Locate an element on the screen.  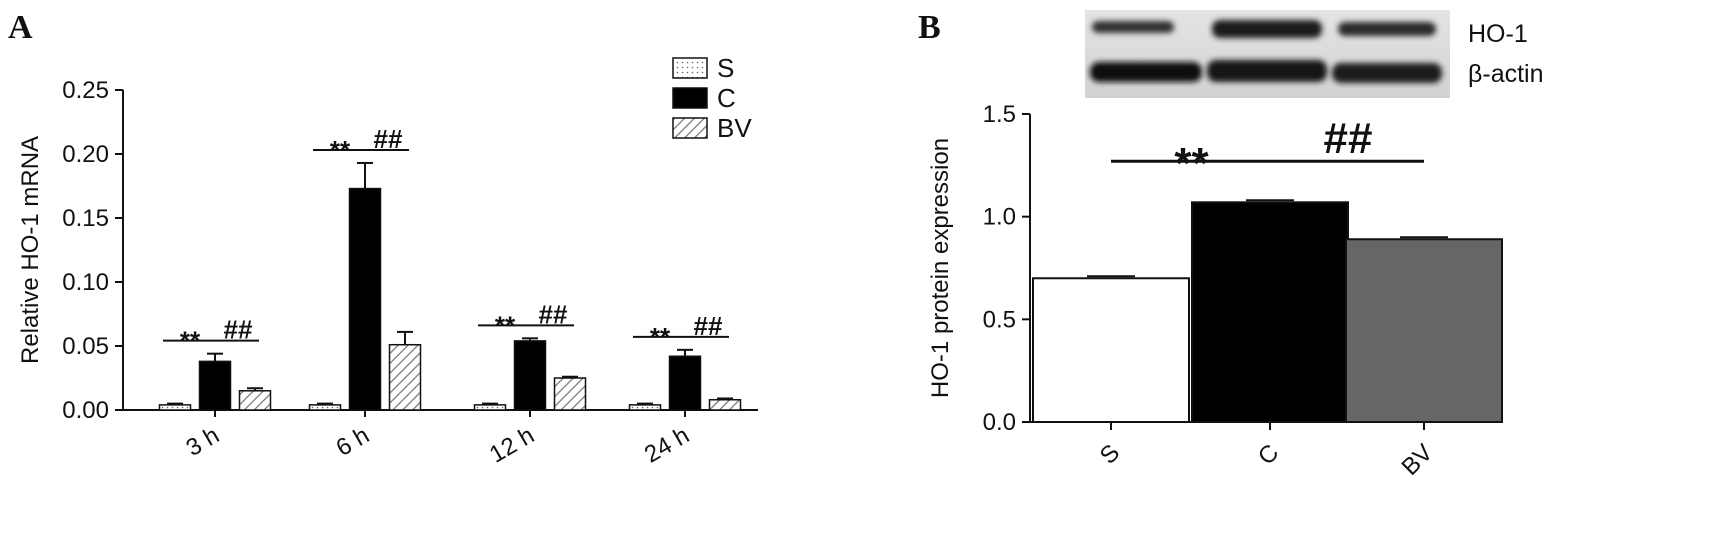
blot-label-ho1: HO-1 is located at coordinates (1498, 34).